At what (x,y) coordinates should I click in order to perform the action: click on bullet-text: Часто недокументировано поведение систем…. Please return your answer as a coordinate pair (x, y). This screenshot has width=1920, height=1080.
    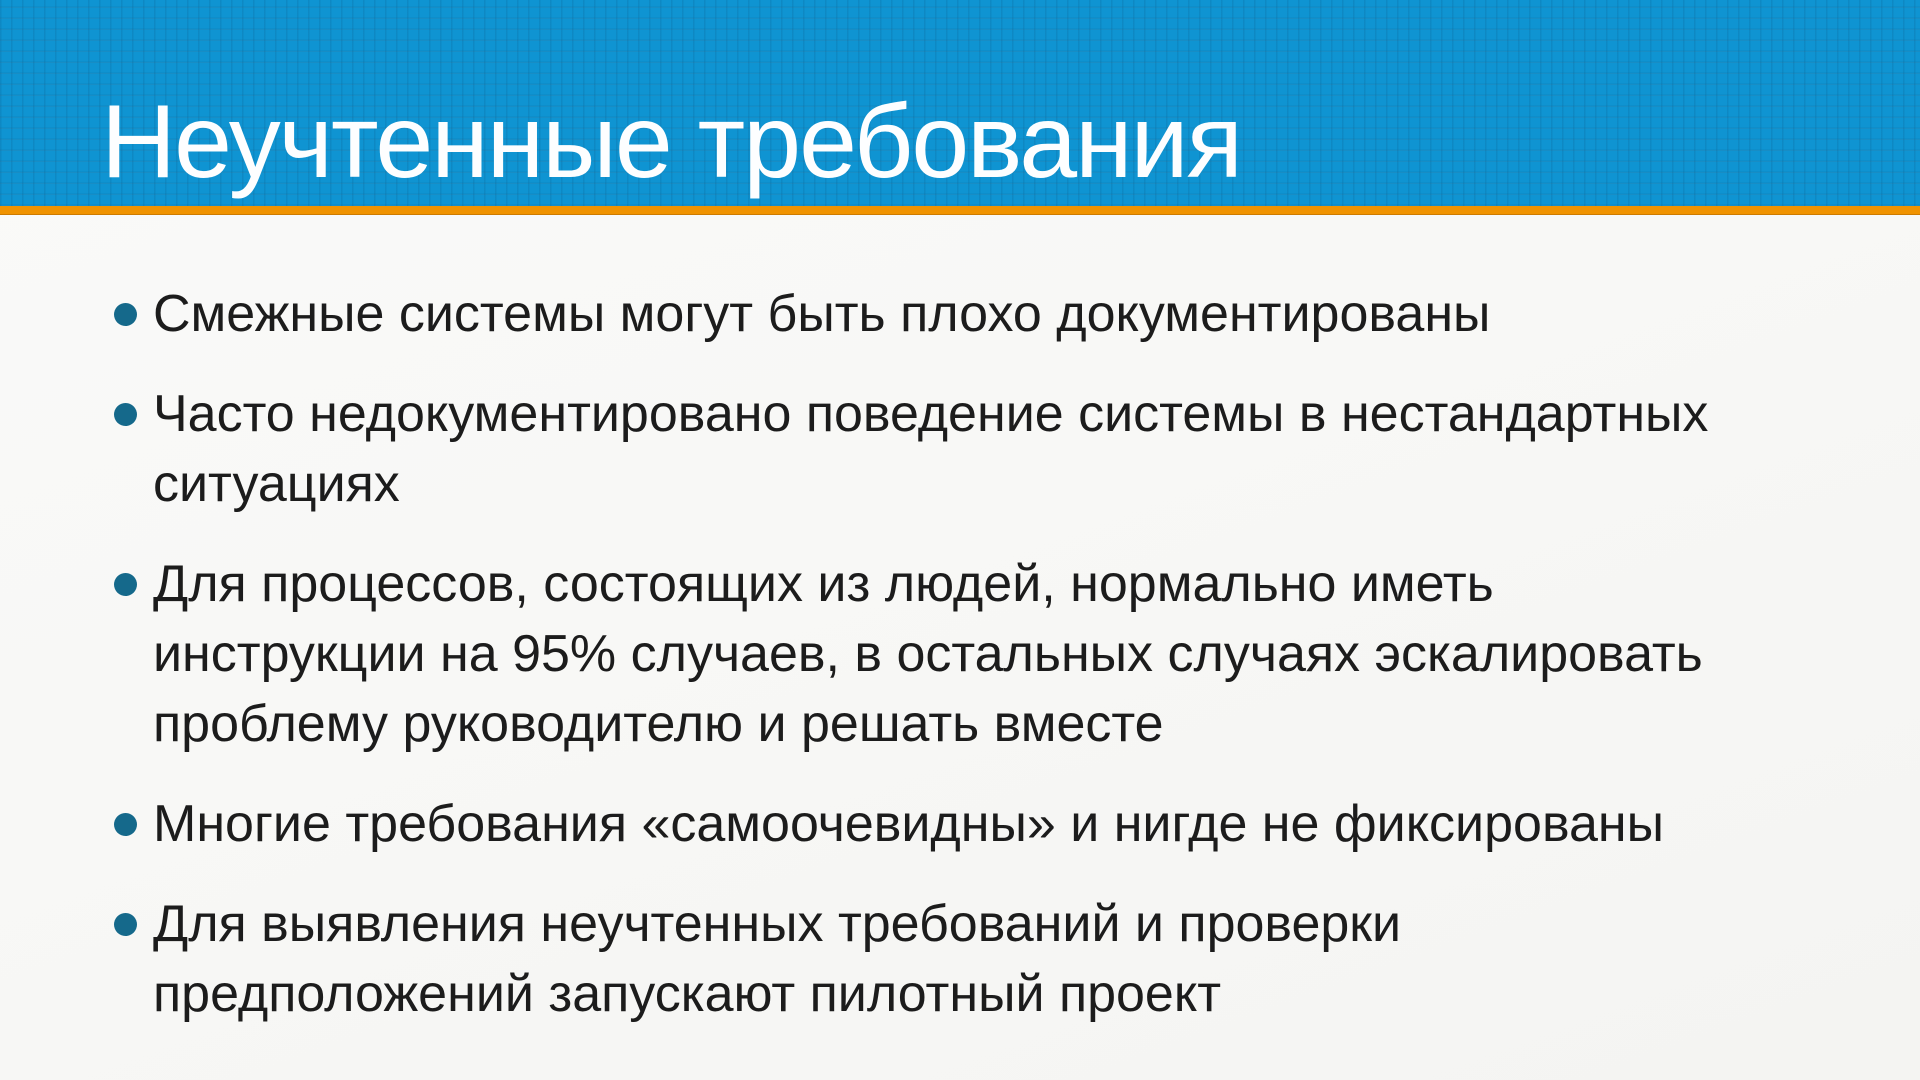
    Looking at the image, I should click on (931, 449).